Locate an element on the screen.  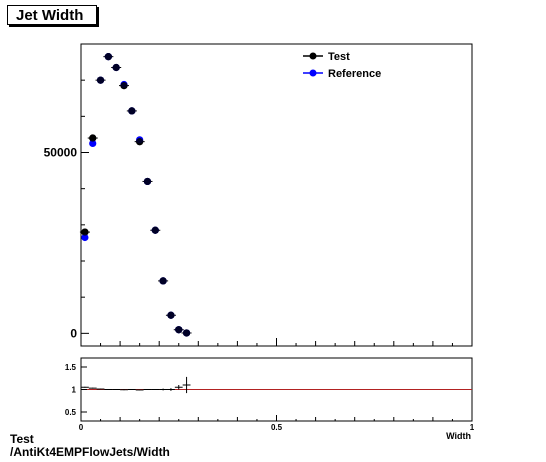
footer-path-label: /AntiKt4EMPFlowJets/Width is located at coordinates (90, 452).